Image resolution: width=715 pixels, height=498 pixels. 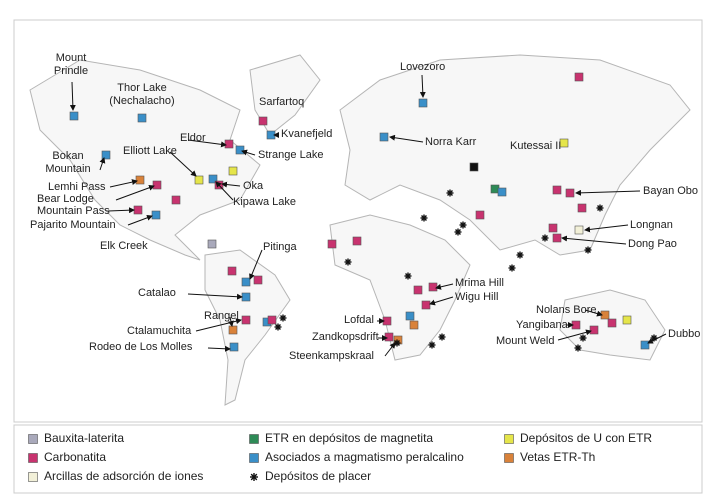 I want to click on map-label: Lemhi Pass, so click(x=77, y=187).